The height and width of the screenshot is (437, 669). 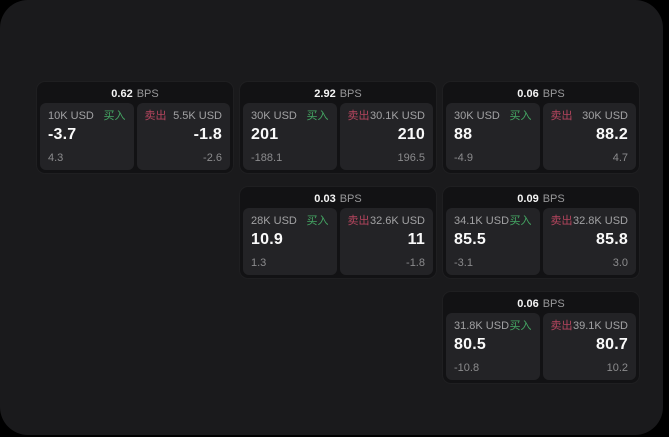 I want to click on sell-amount: 30K USD, so click(x=605, y=116).